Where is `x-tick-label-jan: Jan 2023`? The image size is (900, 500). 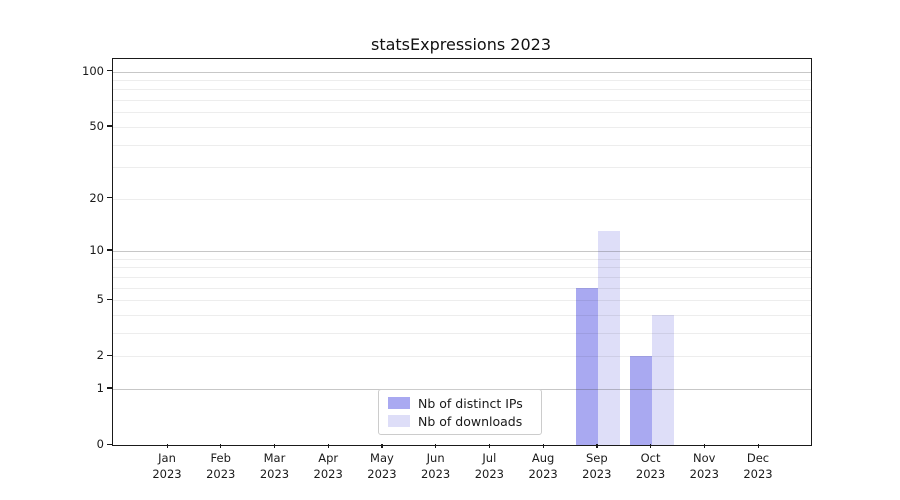
x-tick-label-jan: Jan 2023 is located at coordinates (167, 466).